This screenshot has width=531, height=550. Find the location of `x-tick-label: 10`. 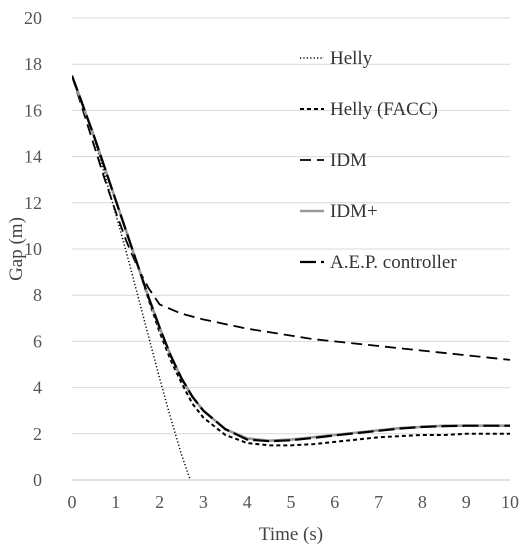

x-tick-label: 10 is located at coordinates (510, 502).